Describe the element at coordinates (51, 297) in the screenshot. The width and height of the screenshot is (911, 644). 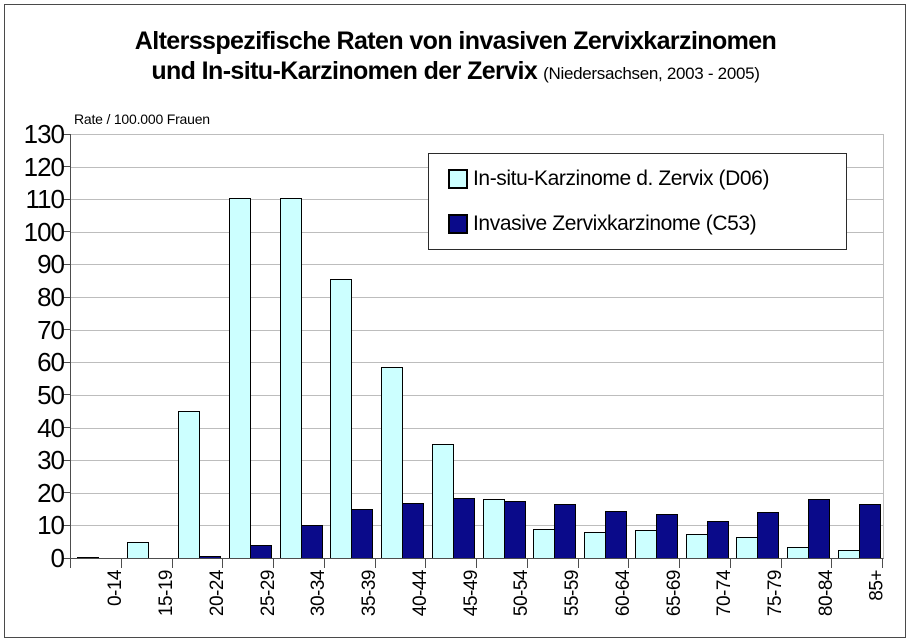
I see `y-tick-label-80: 80` at that location.